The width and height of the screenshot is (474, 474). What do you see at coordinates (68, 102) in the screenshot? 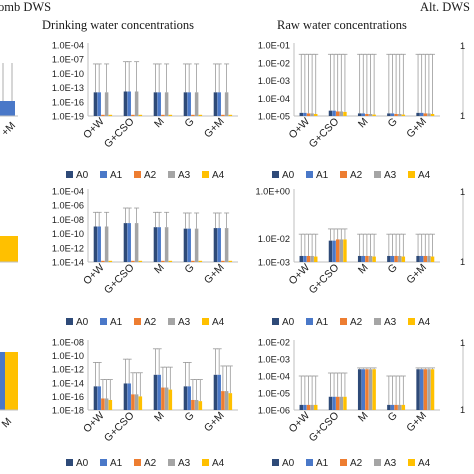
I see `y-tick-label: 1.0E-16` at bounding box center [68, 102].